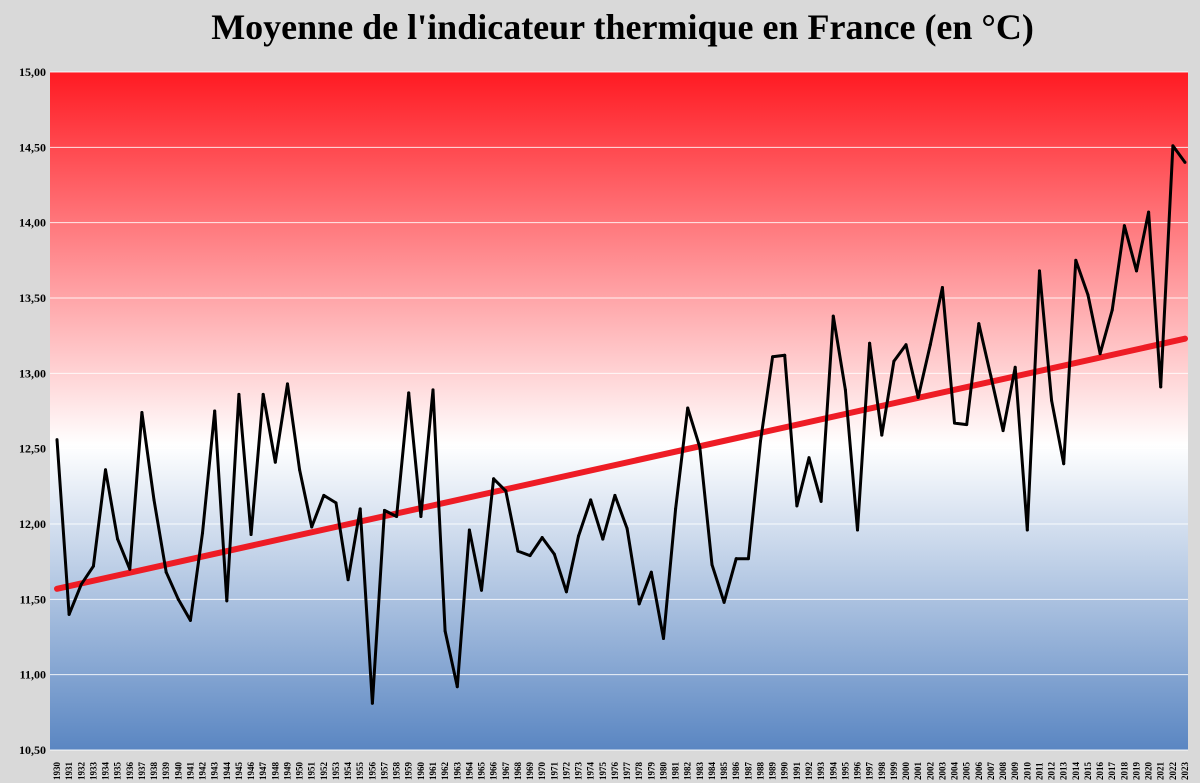 The image size is (1200, 783). What do you see at coordinates (275, 771) in the screenshot?
I see `x-tick-label: 1948` at bounding box center [275, 771].